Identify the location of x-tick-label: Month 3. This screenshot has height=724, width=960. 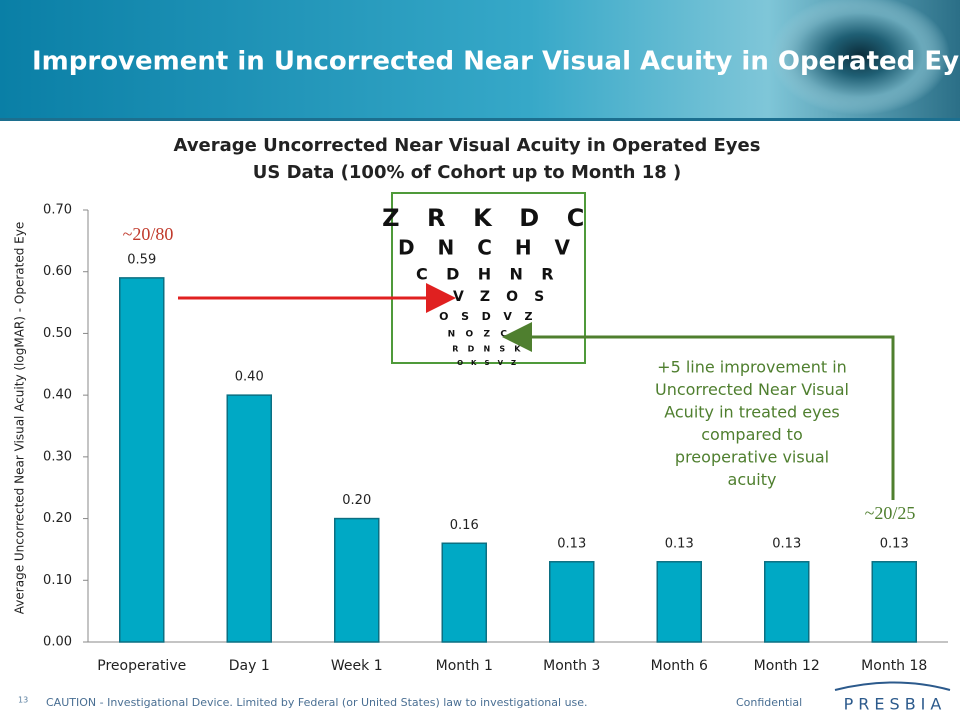
(571, 666).